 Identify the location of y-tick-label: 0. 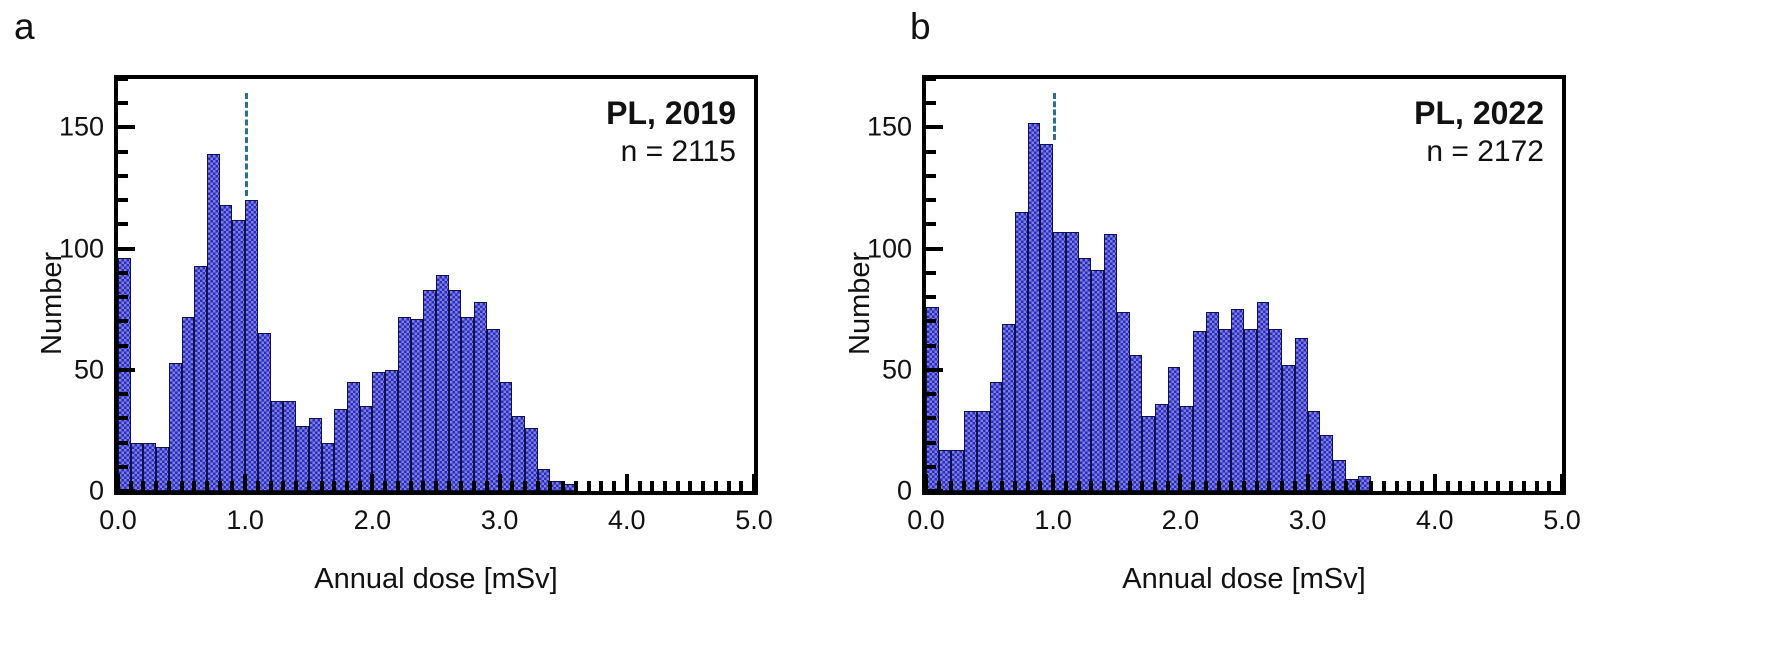
(904, 490).